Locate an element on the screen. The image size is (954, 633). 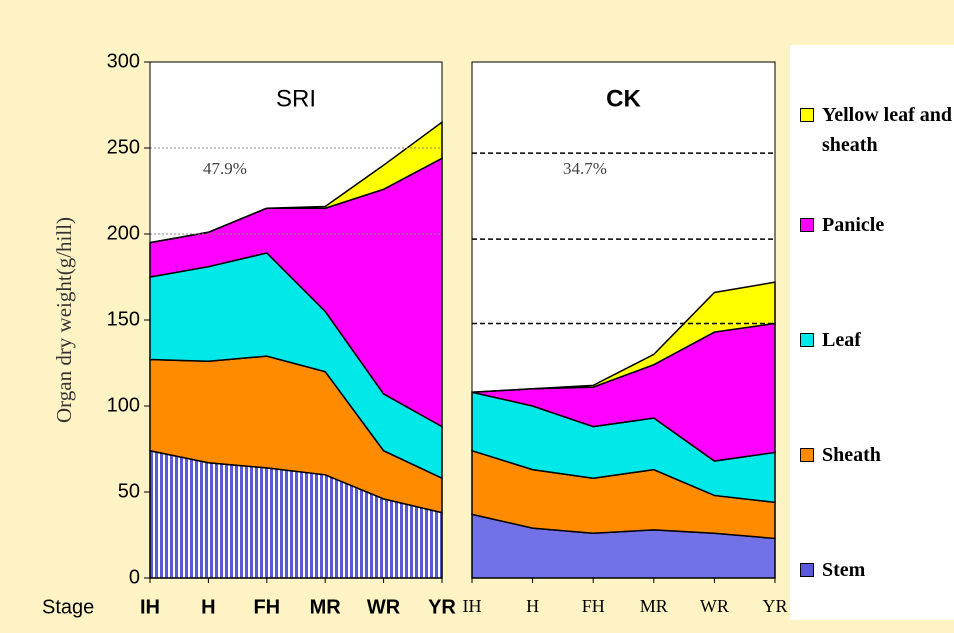
panel-title: CK is located at coordinates (623, 98).